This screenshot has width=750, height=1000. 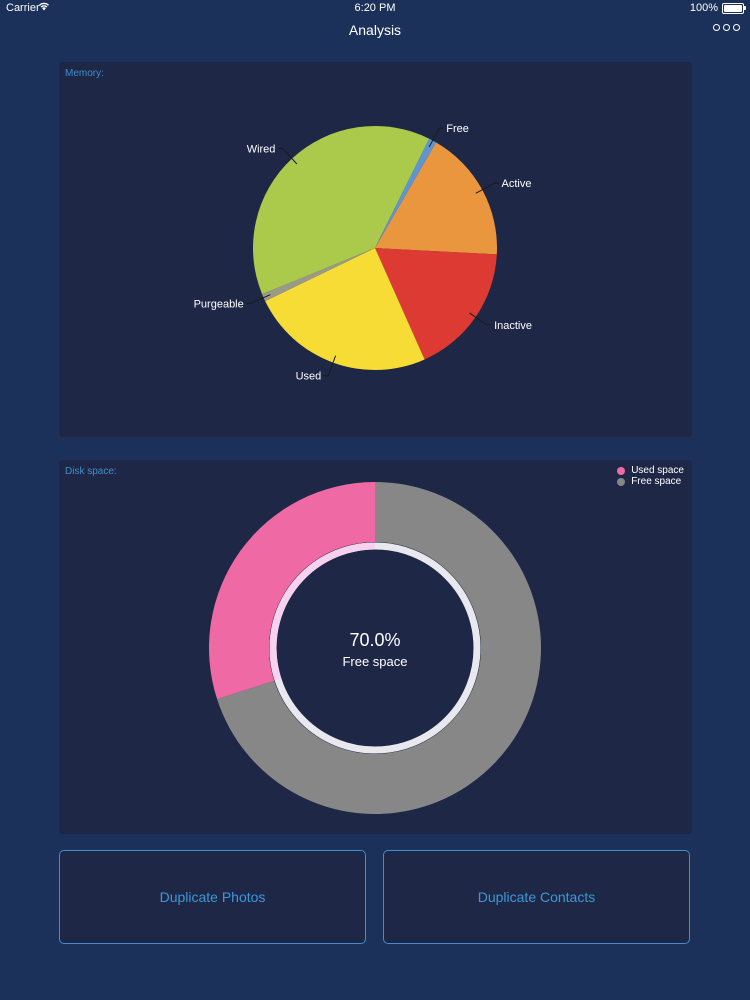 What do you see at coordinates (261, 149) in the screenshot?
I see `pie-label-wired: Wired` at bounding box center [261, 149].